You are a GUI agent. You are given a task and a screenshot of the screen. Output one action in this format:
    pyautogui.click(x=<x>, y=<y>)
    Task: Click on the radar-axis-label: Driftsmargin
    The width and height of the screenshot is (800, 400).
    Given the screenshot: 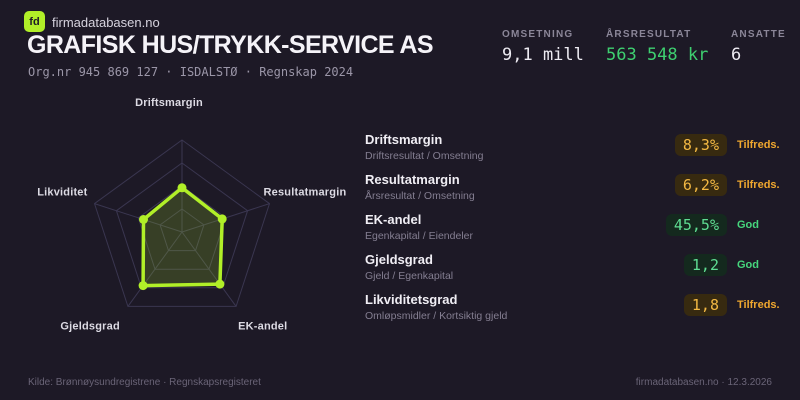 What is the action you would take?
    pyautogui.click(x=169, y=103)
    